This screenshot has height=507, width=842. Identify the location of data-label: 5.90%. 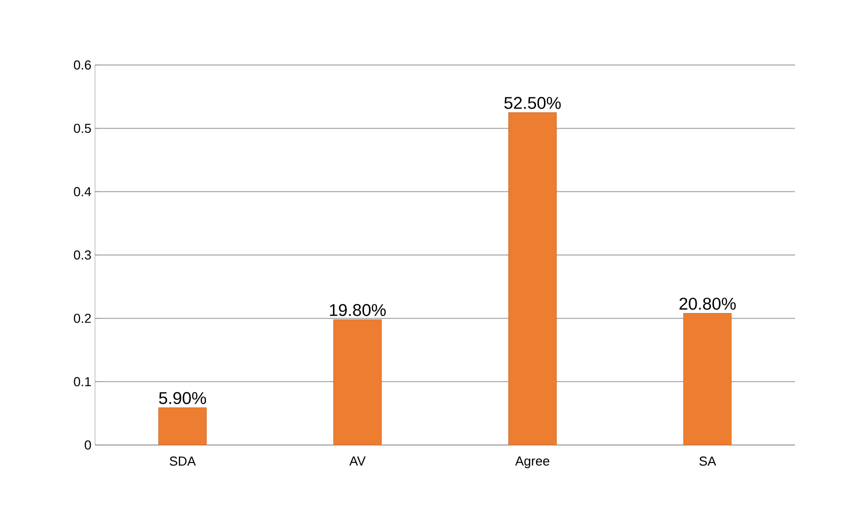
(182, 398).